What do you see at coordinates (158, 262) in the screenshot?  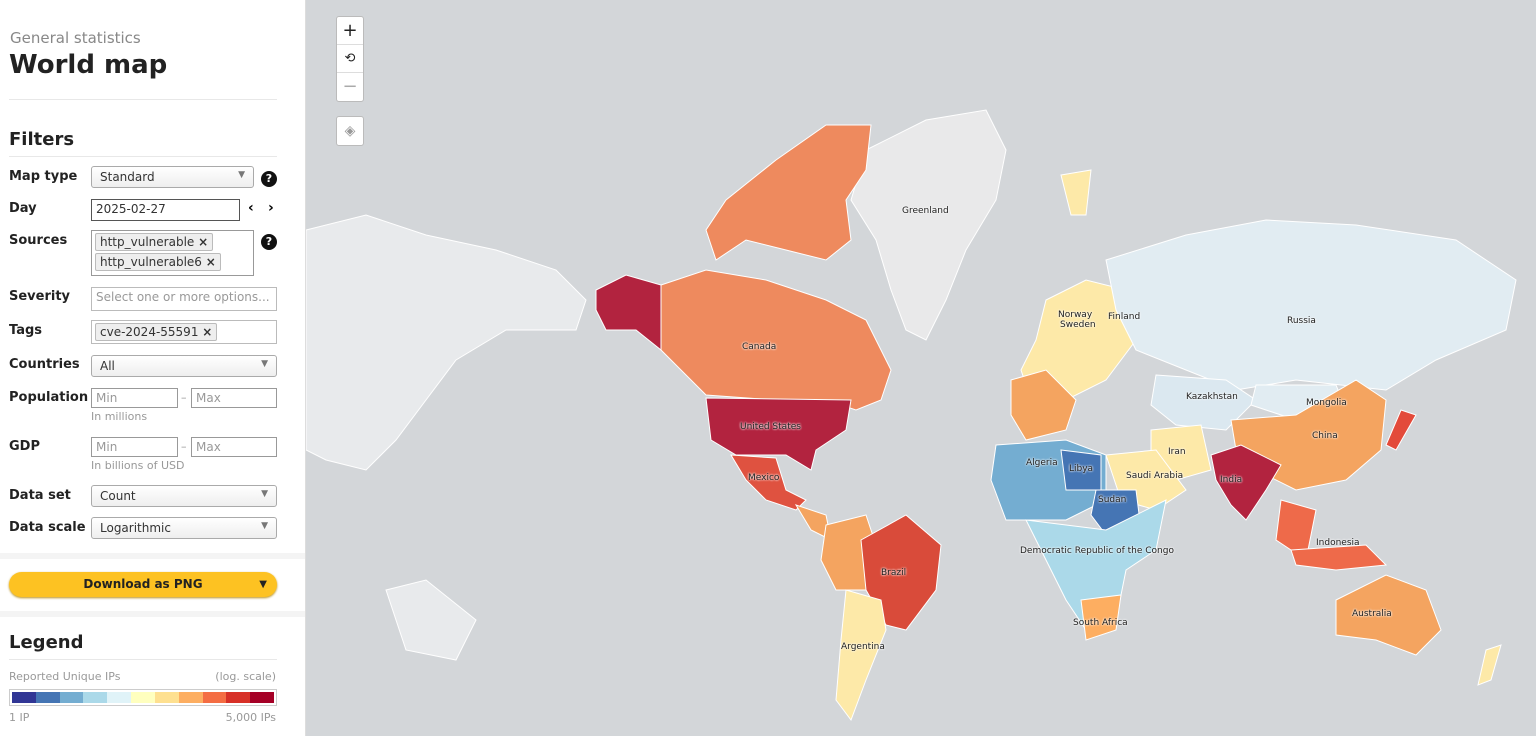 I see `source-tag: http_vulnerable6 ×` at bounding box center [158, 262].